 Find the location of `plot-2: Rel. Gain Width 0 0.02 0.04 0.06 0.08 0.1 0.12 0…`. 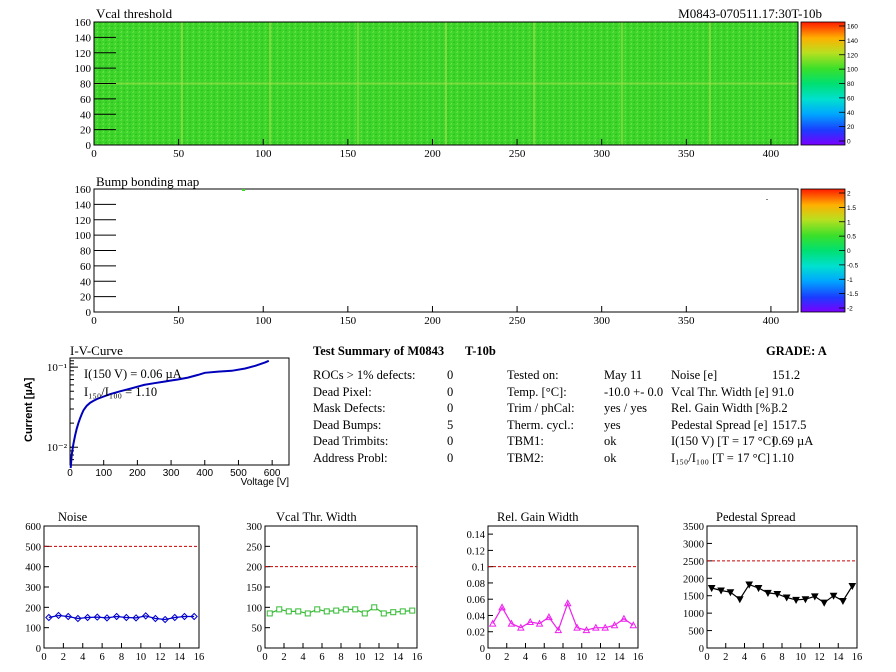

plot-2: Rel. Gain Width 0 0.02 0.04 0.06 0.08 0.1 0.12 0… is located at coordinates (555, 586).